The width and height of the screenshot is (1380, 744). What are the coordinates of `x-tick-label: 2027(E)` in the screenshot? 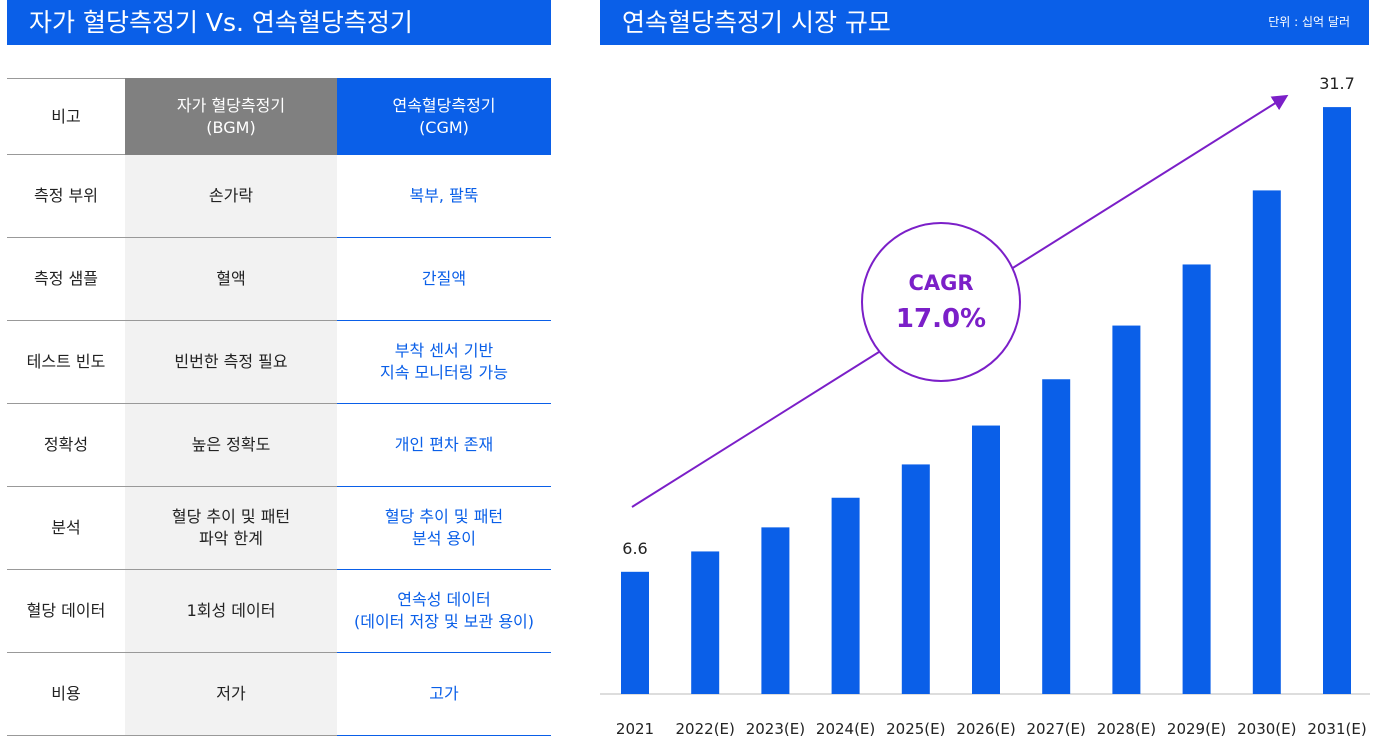 It's located at (1056, 729).